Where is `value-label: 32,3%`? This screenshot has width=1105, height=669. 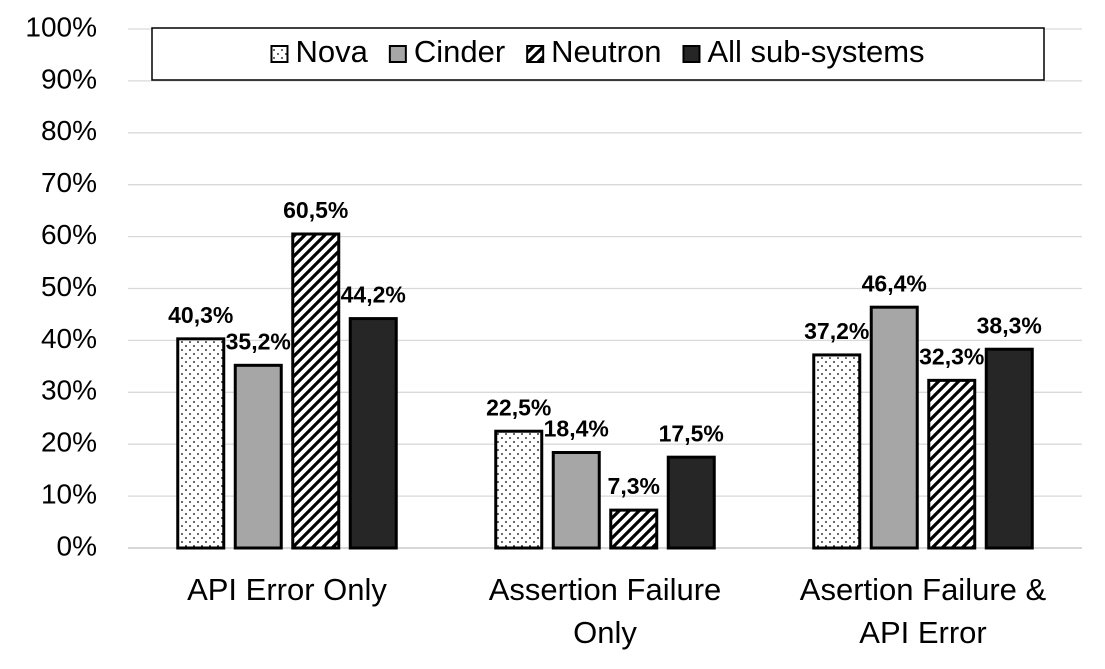 value-label: 32,3% is located at coordinates (951, 356).